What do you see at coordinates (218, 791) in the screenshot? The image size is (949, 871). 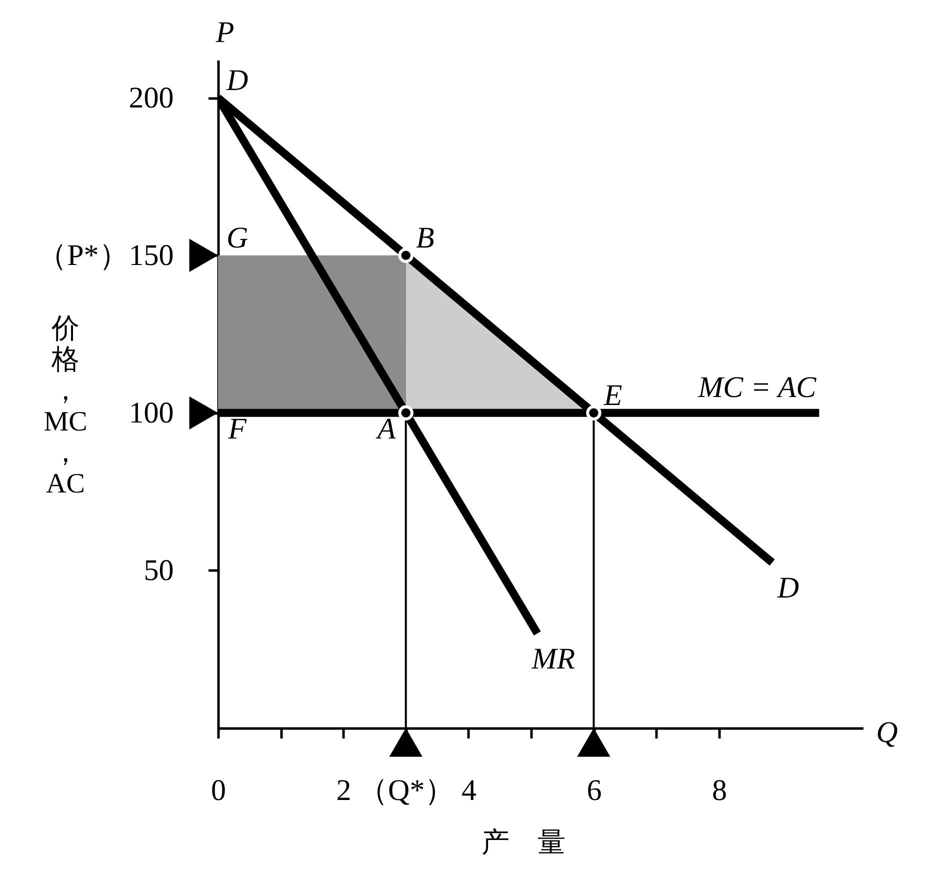 I see `x-tick-label: 0` at bounding box center [218, 791].